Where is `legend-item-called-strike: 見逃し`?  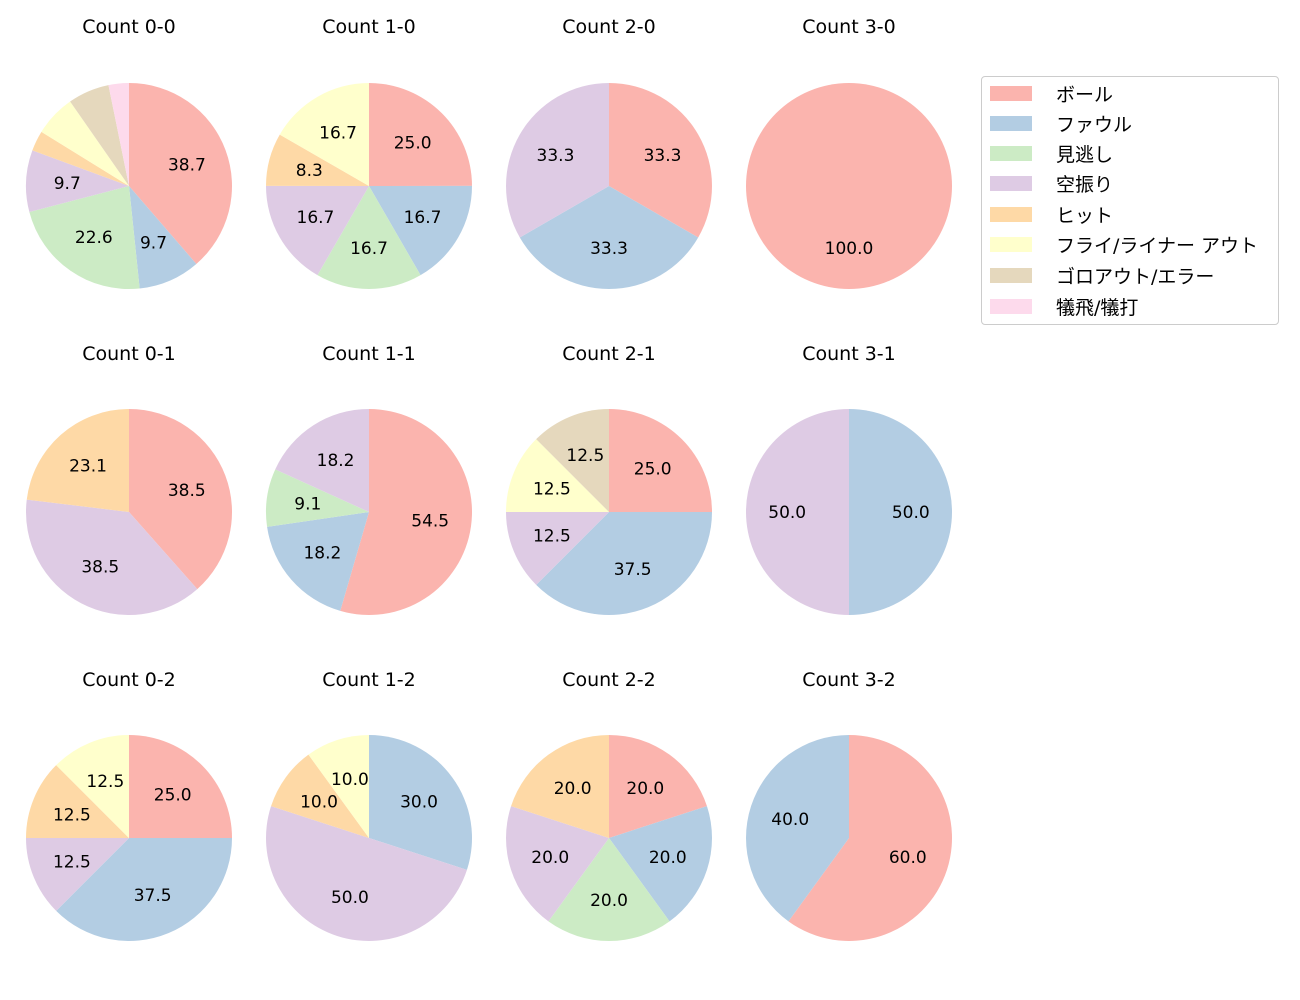 legend-item-called-strike: 見逃し is located at coordinates (1051, 153).